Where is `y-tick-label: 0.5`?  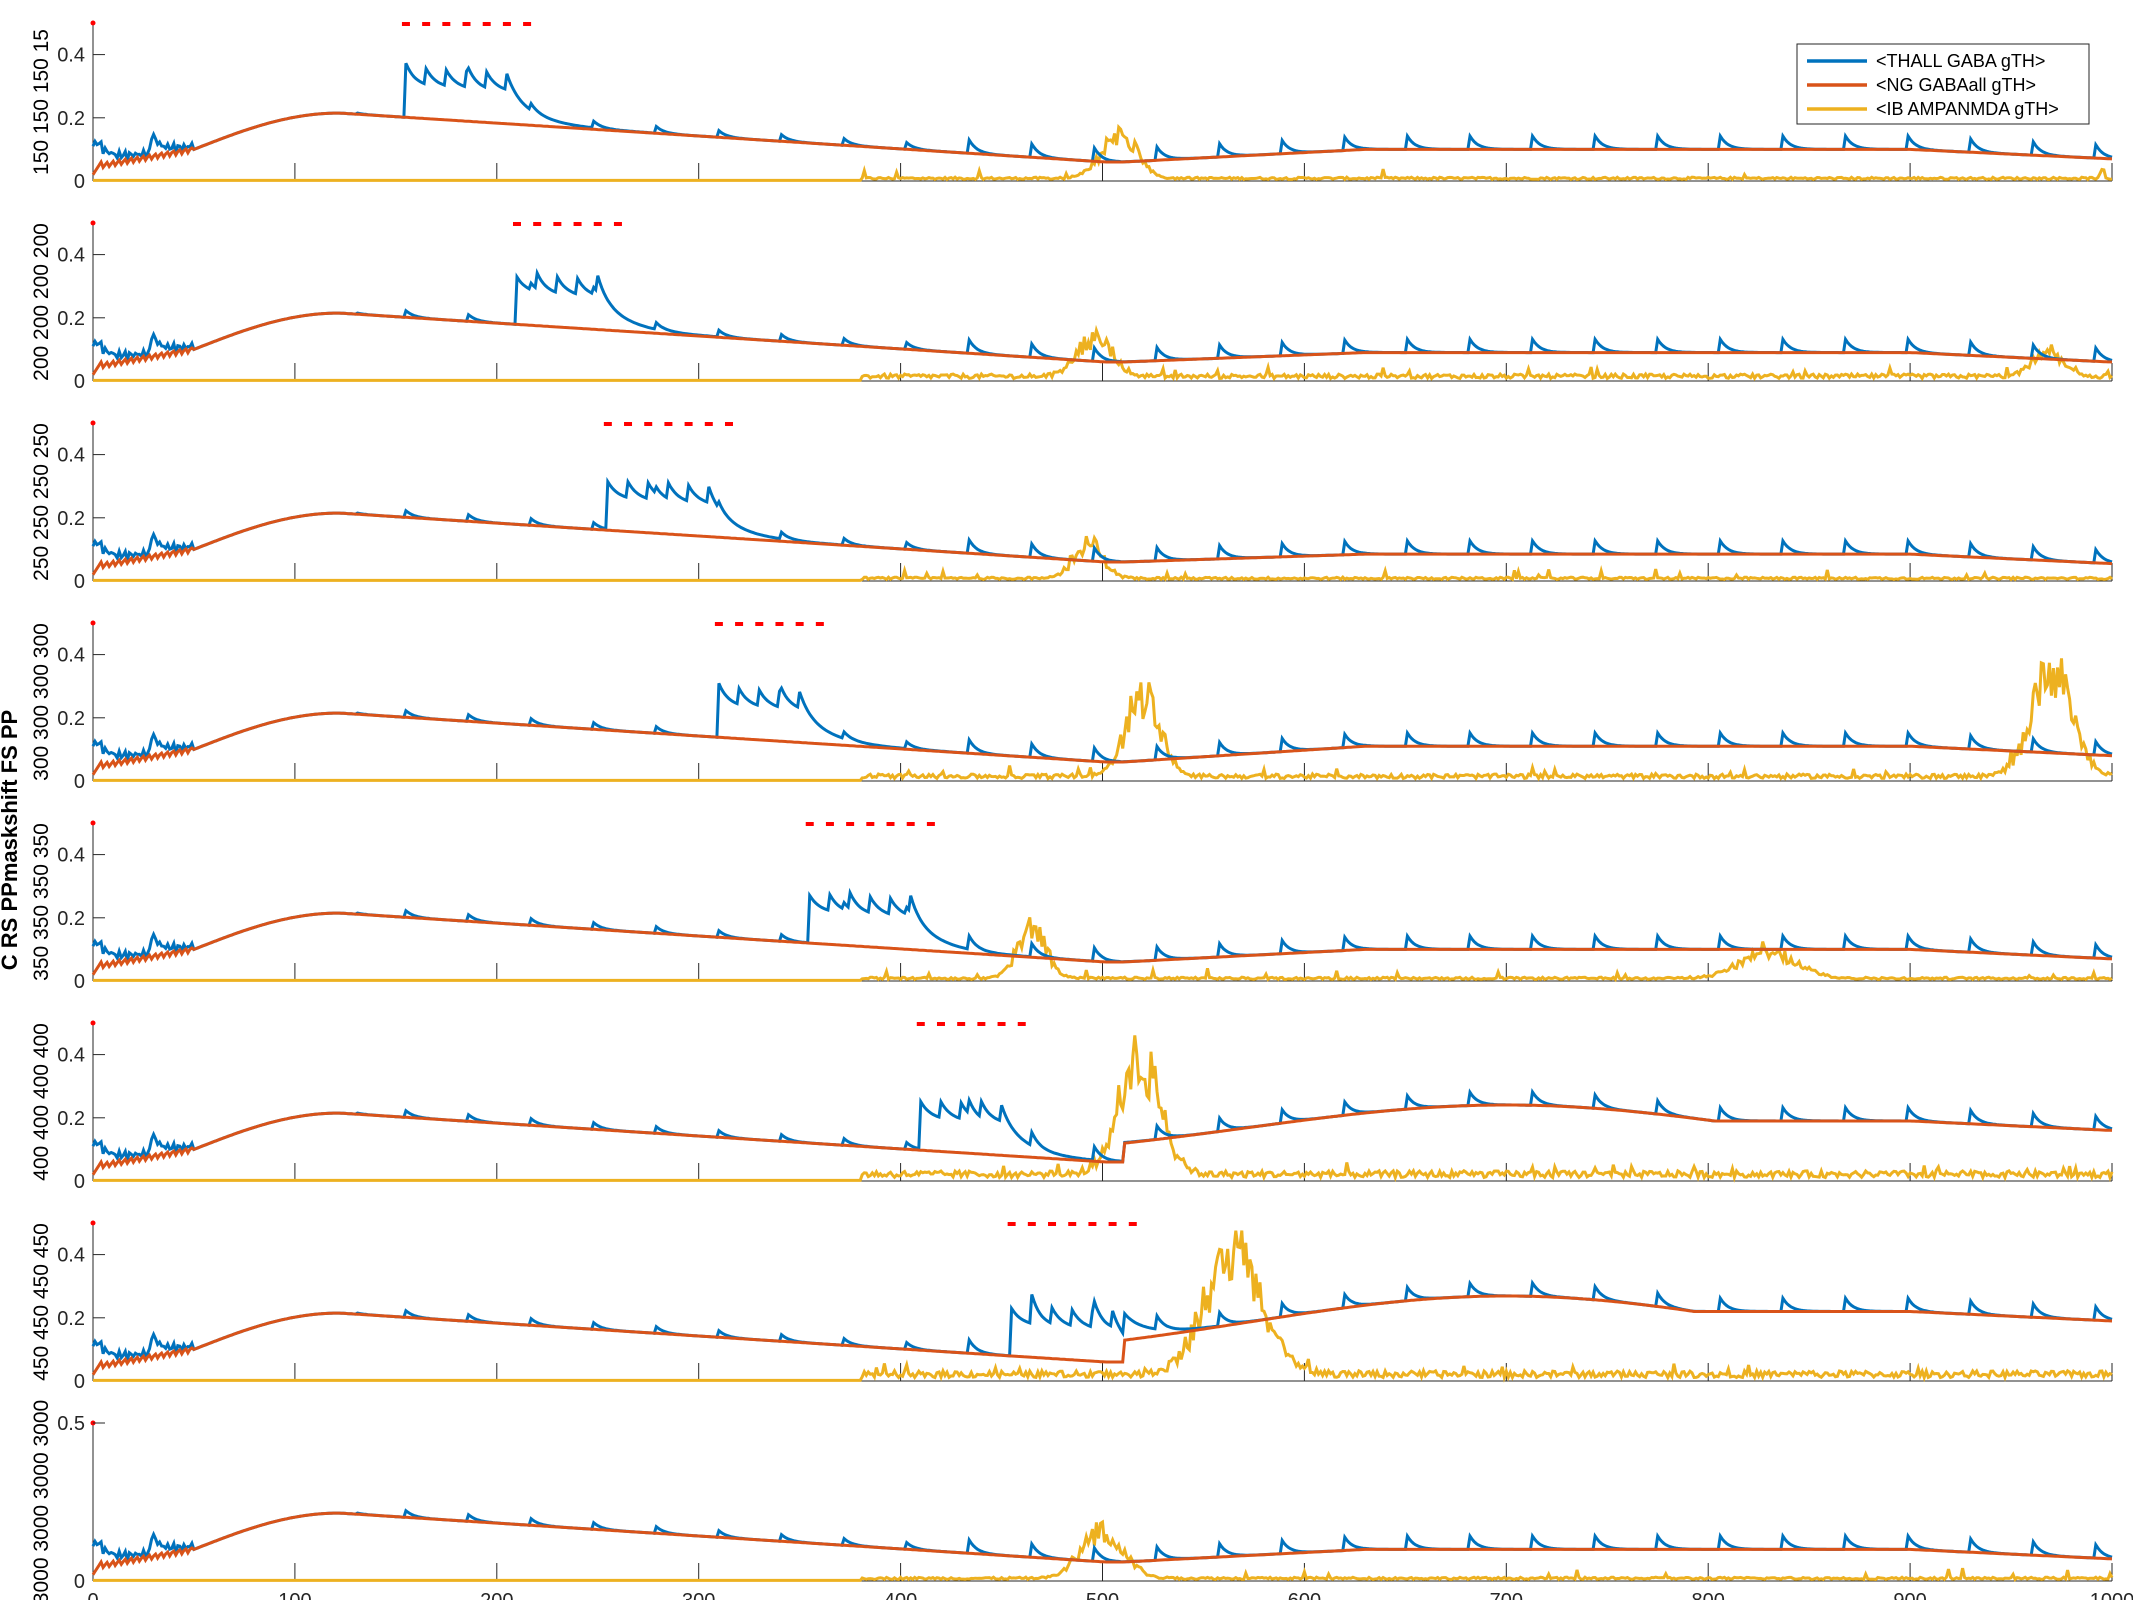 y-tick-label: 0.5 is located at coordinates (71, 1424).